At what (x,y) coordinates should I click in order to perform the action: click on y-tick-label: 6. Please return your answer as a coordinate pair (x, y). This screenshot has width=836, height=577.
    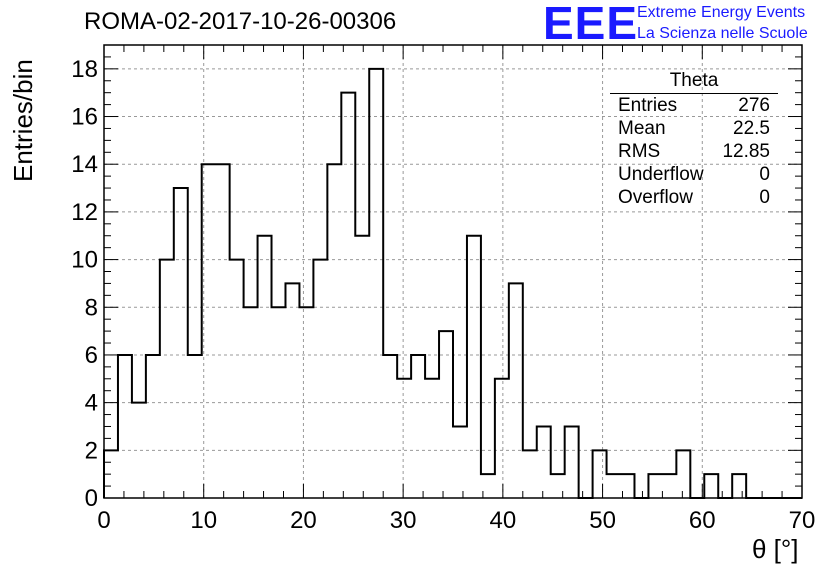
    Looking at the image, I should click on (91, 355).